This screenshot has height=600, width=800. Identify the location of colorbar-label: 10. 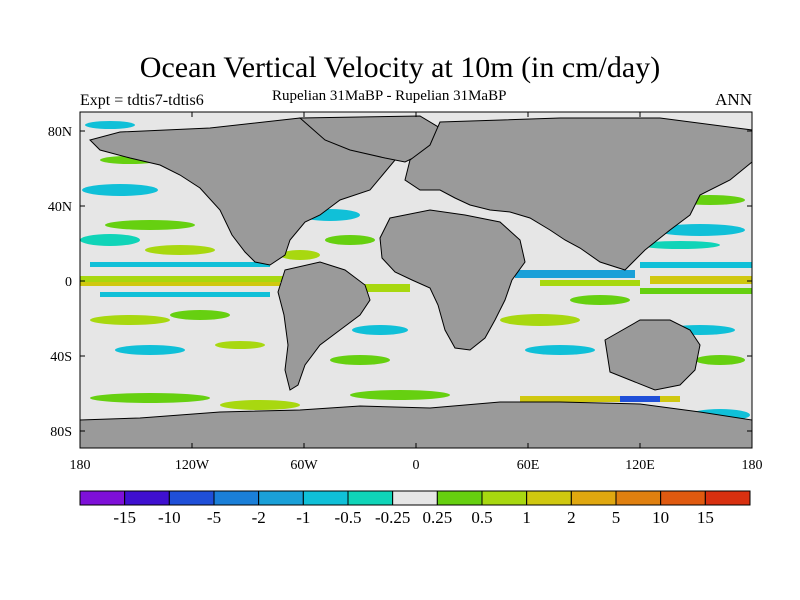
(660, 517).